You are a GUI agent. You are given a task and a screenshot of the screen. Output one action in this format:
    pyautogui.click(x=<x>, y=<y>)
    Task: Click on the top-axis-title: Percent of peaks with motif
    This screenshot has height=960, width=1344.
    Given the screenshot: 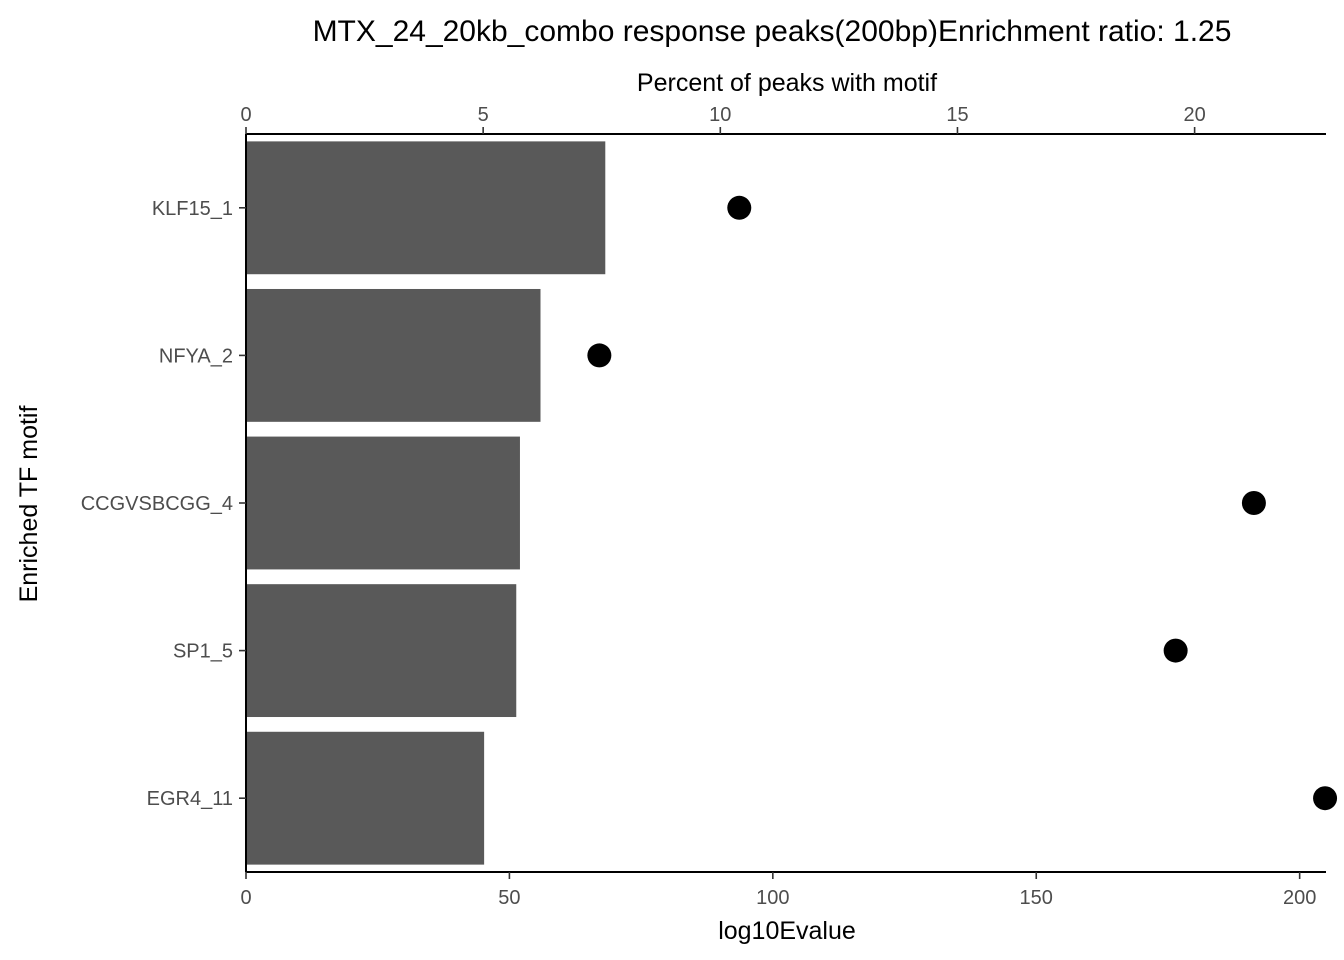 What is the action you would take?
    pyautogui.click(x=787, y=83)
    